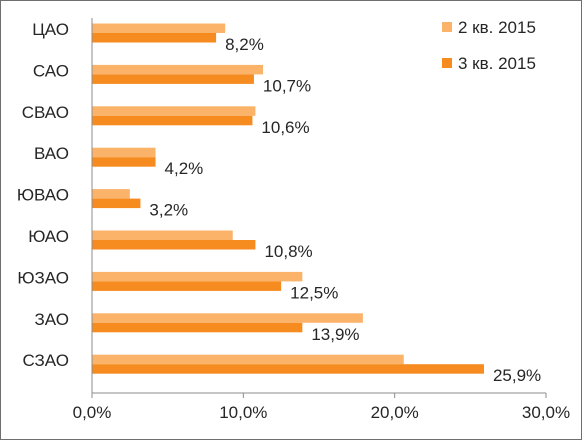 The image size is (582, 440). Describe the element at coordinates (287, 85) in the screenshot. I see `data-label: 10,7%` at that location.